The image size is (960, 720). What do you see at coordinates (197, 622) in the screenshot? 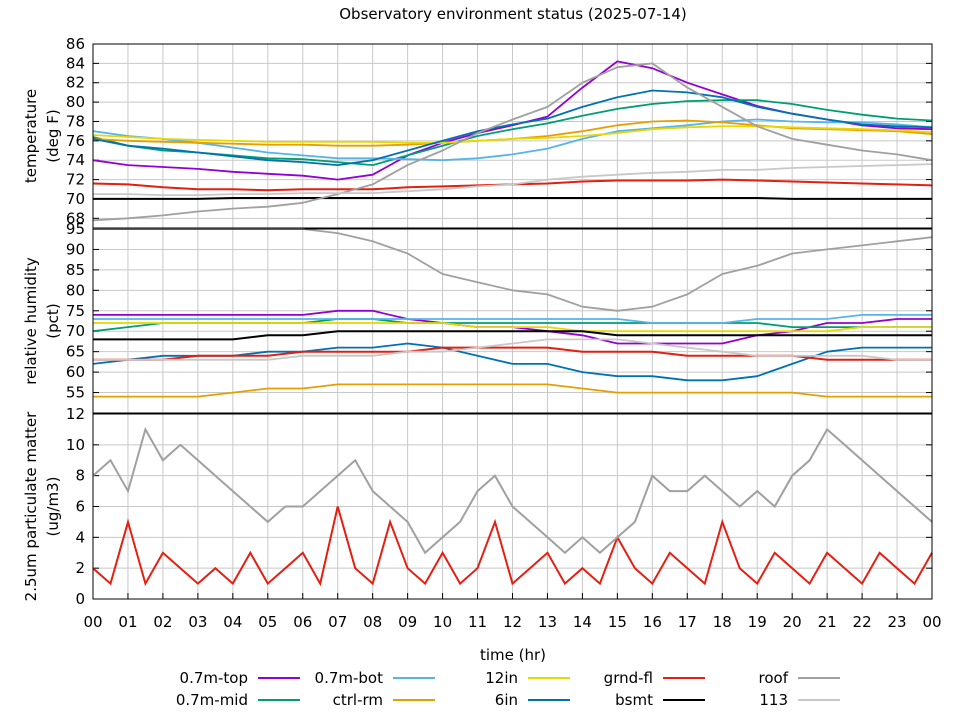
I see `x-tick-label: 03` at bounding box center [197, 622].